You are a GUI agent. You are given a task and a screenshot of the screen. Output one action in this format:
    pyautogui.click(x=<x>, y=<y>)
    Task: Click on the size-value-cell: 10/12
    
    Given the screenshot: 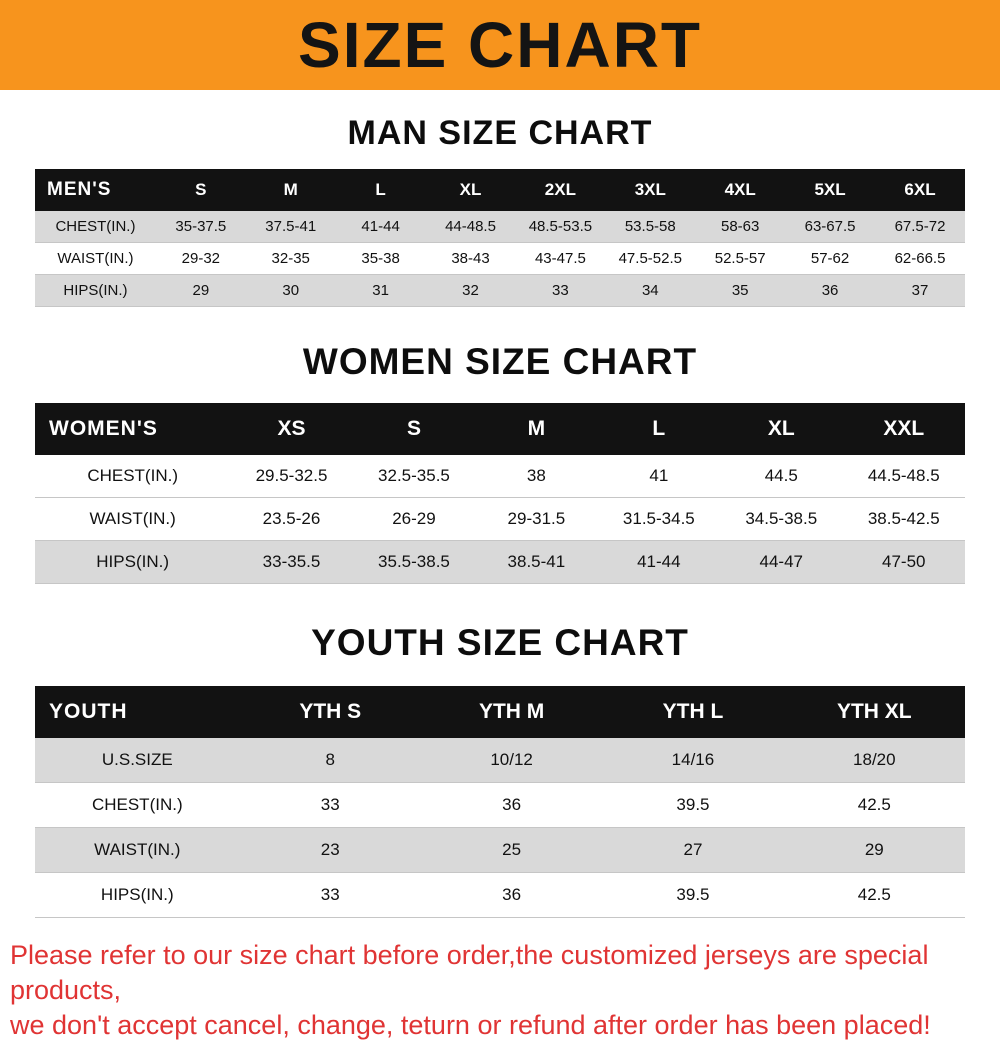 What is the action you would take?
    pyautogui.click(x=511, y=759)
    